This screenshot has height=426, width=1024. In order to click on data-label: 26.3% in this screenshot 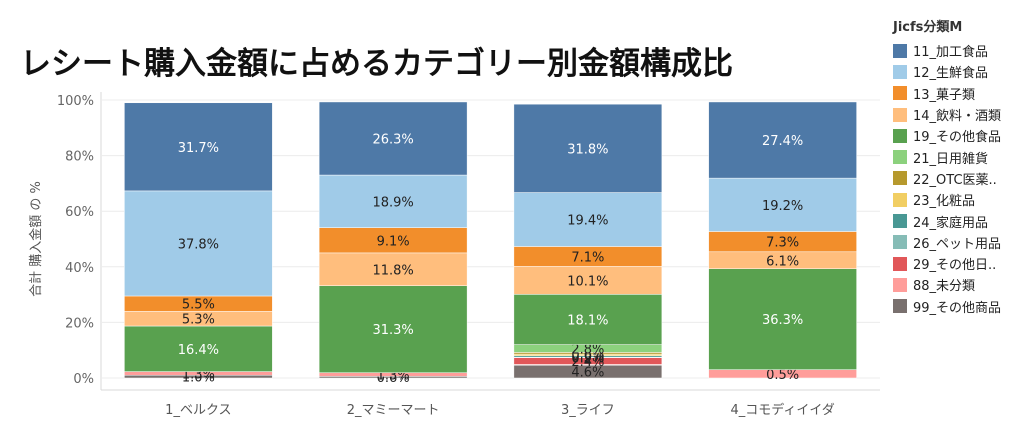, I will do `click(392, 140)`.